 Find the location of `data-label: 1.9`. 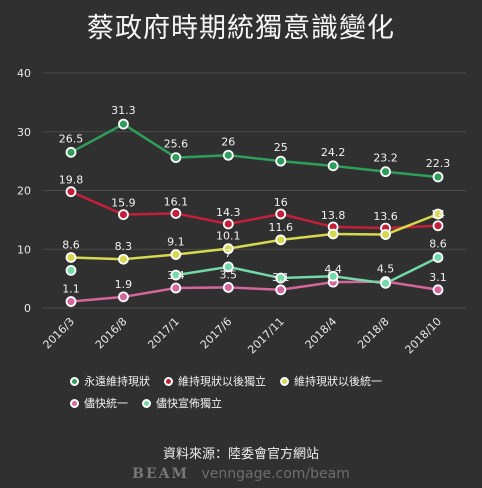

data-label: 1.9 is located at coordinates (124, 284).